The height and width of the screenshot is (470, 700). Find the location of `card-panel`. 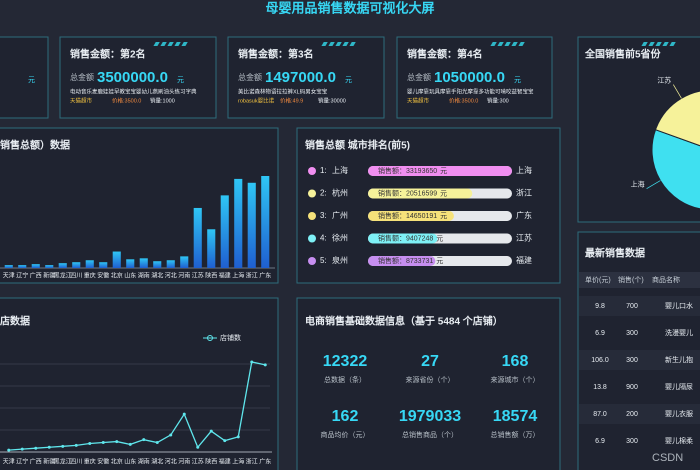

card-panel is located at coordinates (474, 77).